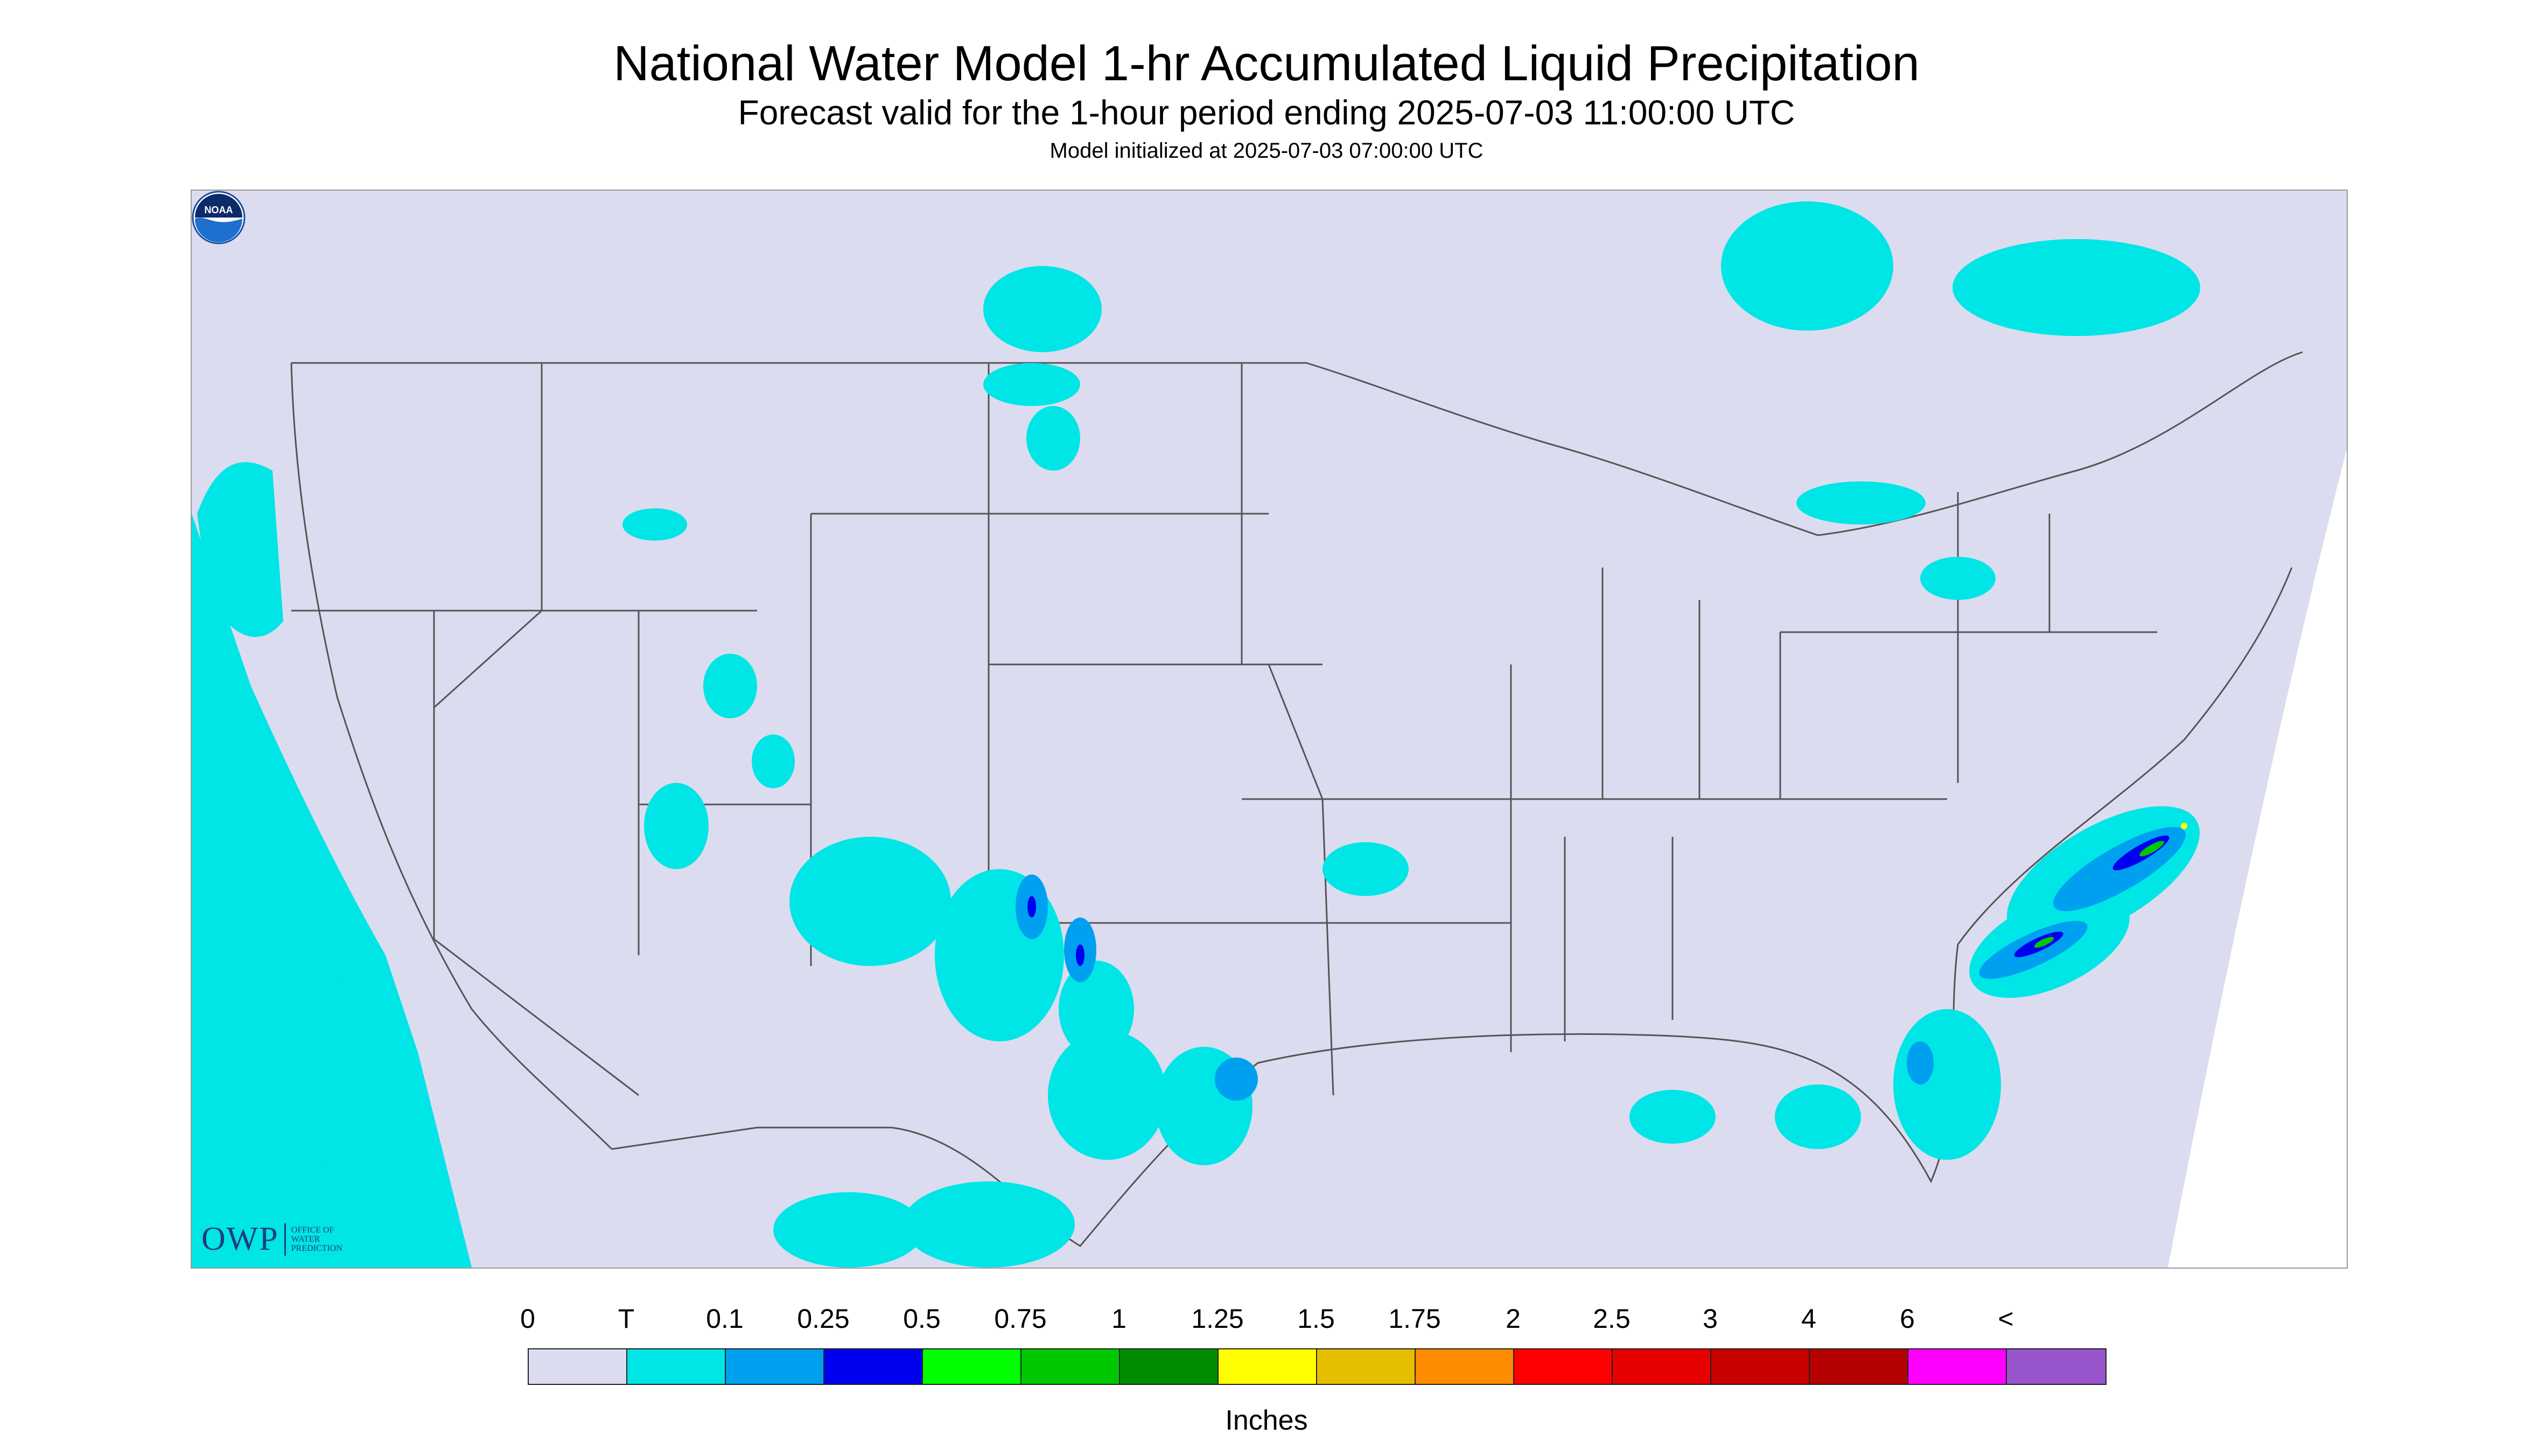 This screenshot has width=2533, height=1456. Describe the element at coordinates (2006, 1319) in the screenshot. I see `legend-label: <` at that location.